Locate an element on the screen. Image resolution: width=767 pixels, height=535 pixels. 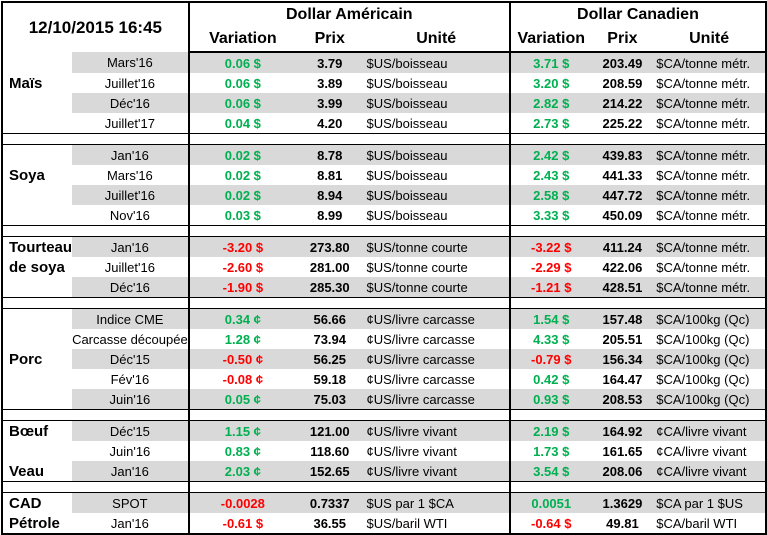
us-variation: 0.06 $ is located at coordinates (242, 83).